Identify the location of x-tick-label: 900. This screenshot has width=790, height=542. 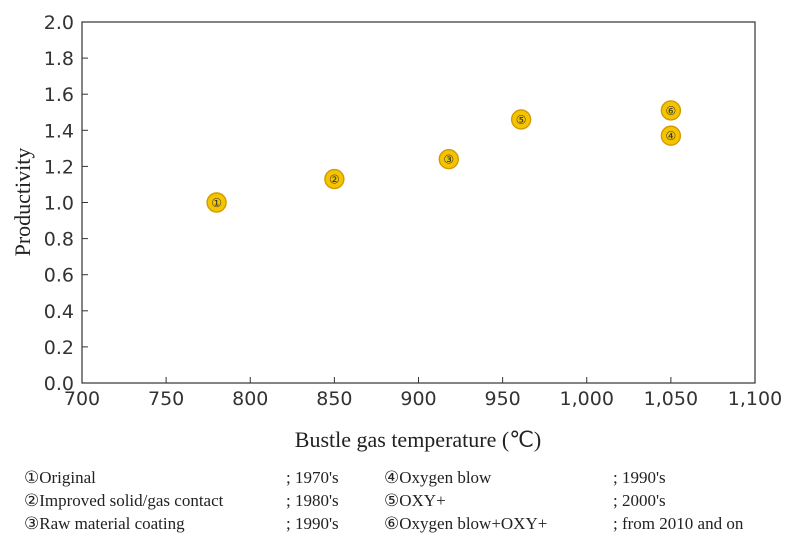
(418, 399).